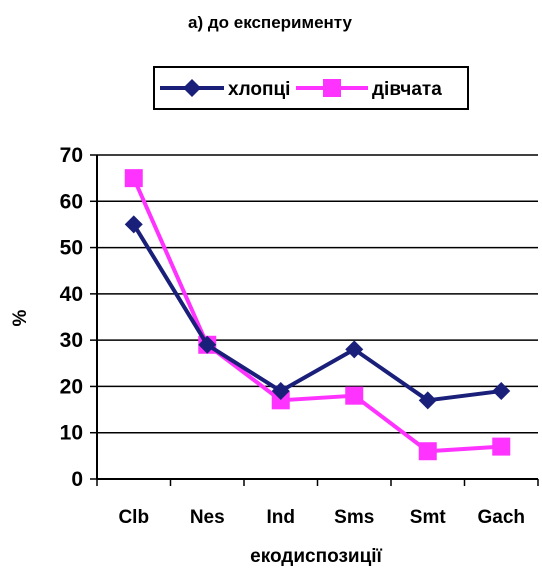 The image size is (542, 569). What do you see at coordinates (354, 517) in the screenshot?
I see `x-tick-label-sms: Sms` at bounding box center [354, 517].